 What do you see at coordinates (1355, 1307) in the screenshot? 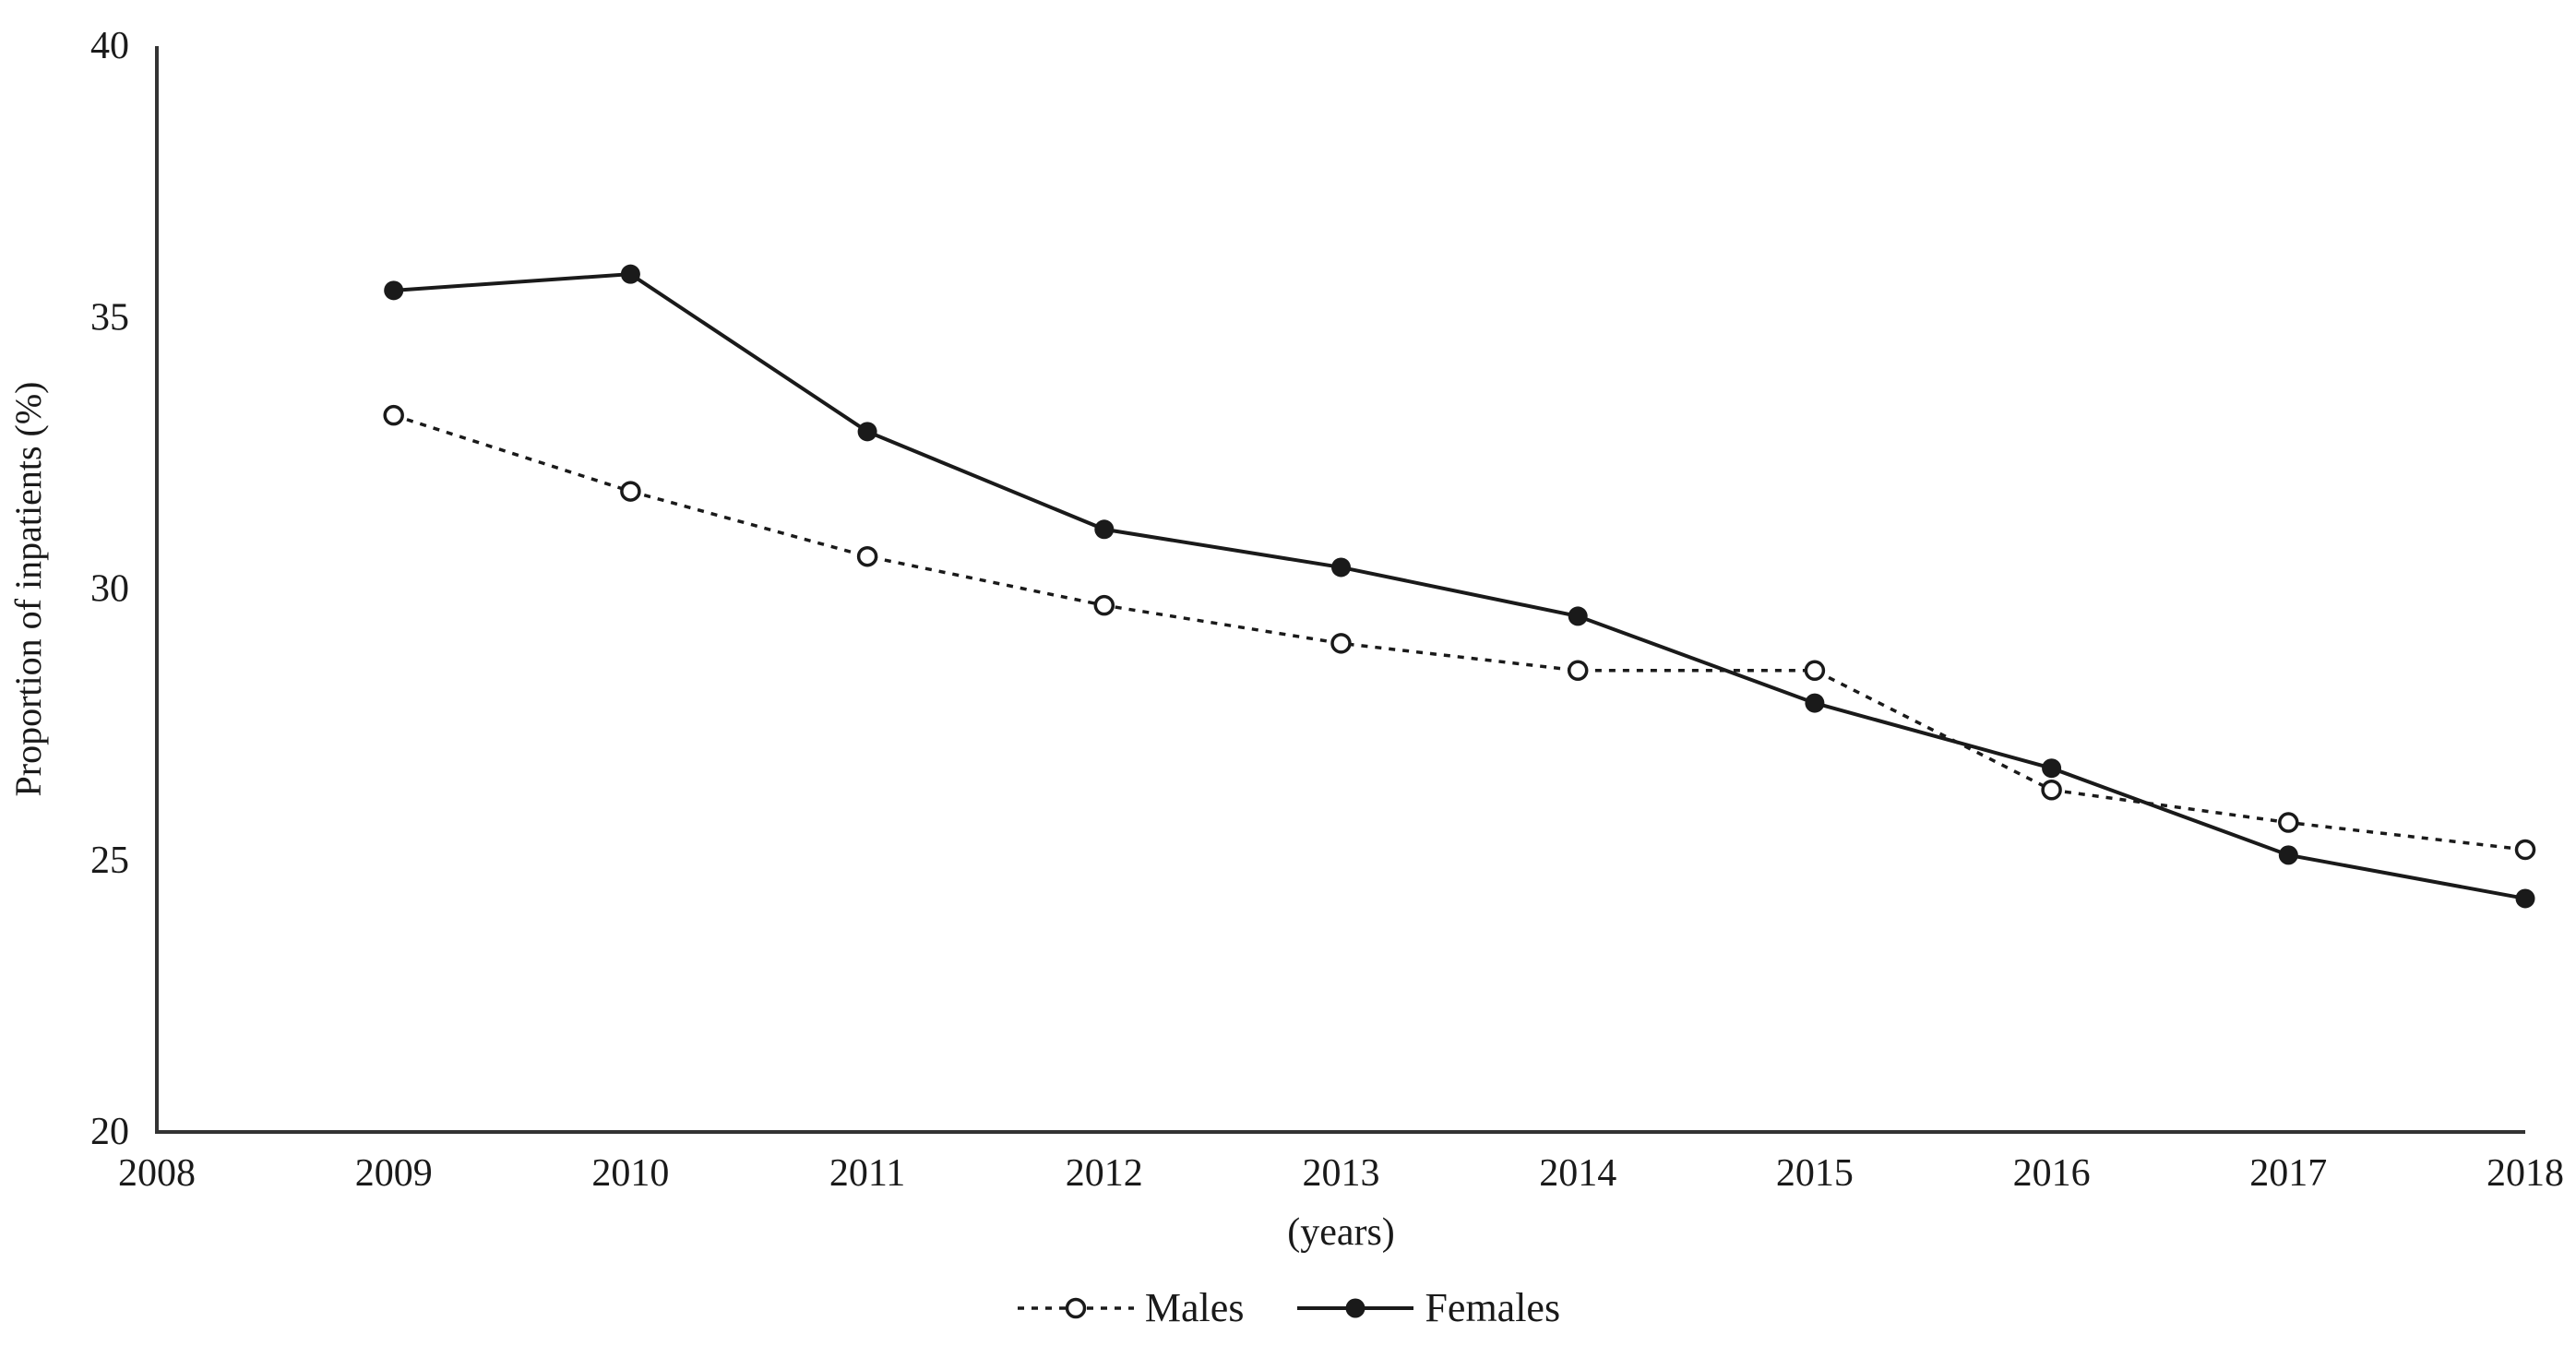
I see `females-solid-filled-circle-swatch` at bounding box center [1355, 1307].